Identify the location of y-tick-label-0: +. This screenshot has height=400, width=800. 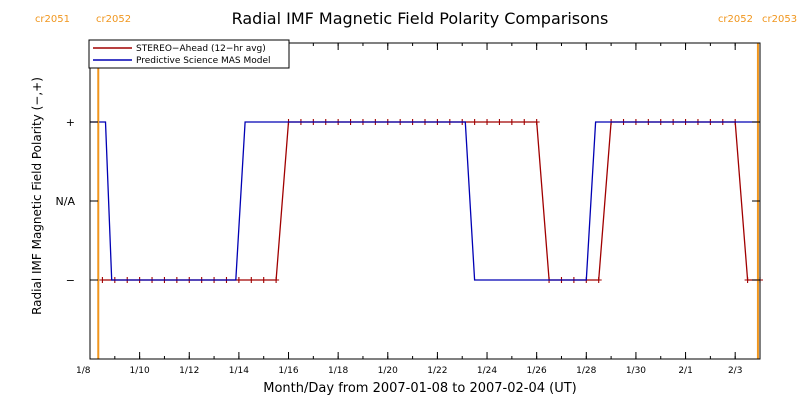
(70, 122).